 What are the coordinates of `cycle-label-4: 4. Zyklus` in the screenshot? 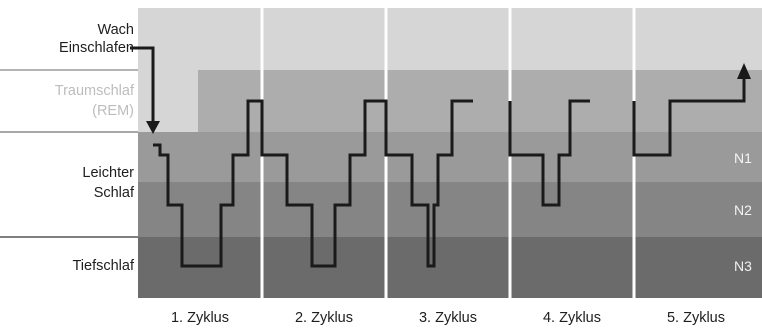 It's located at (571, 318).